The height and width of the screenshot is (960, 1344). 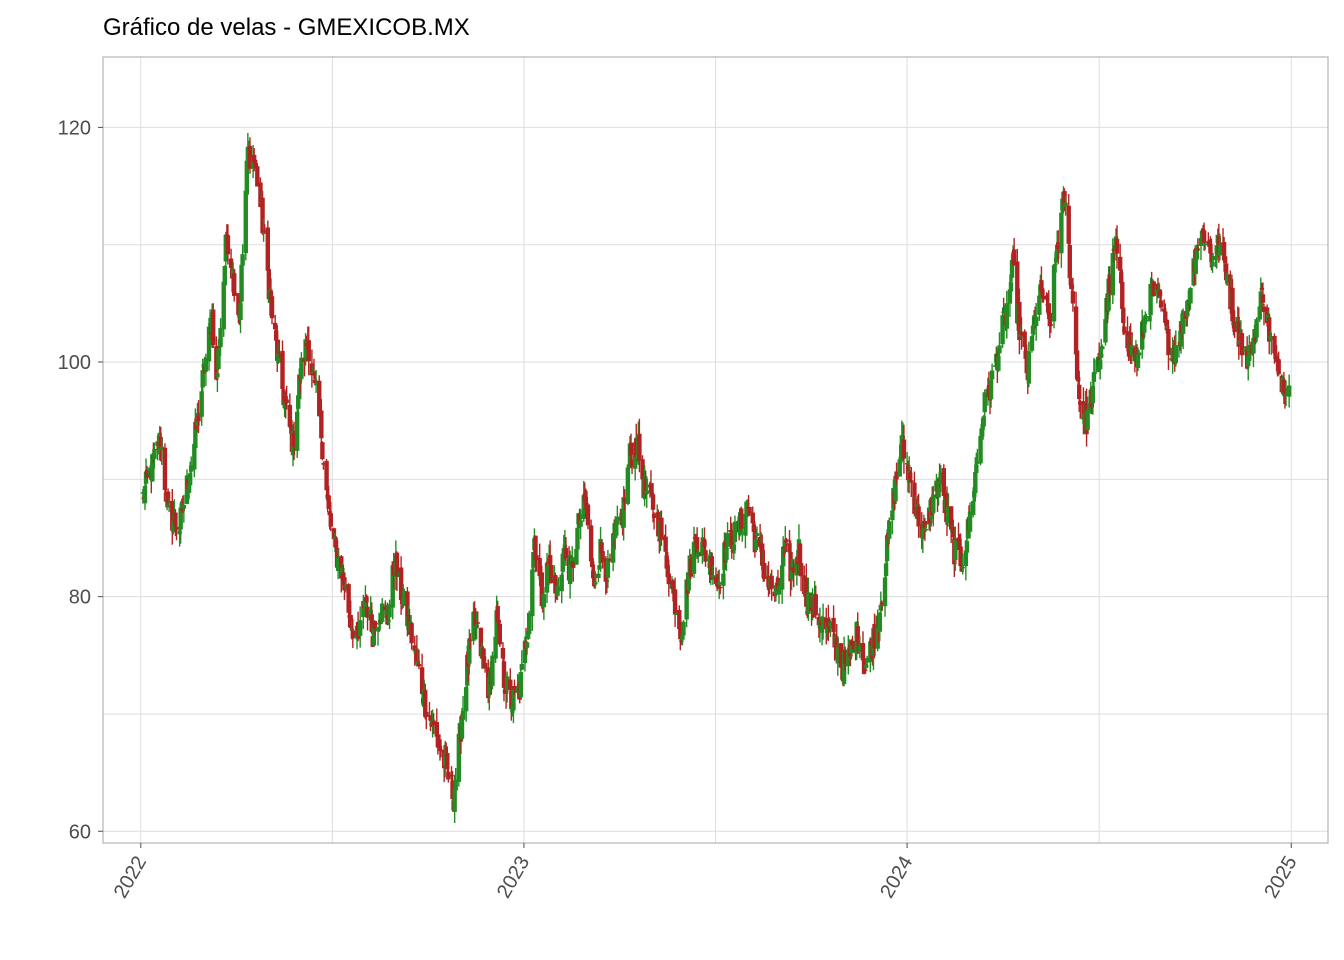 What do you see at coordinates (130, 878) in the screenshot?
I see `x-tick-label: 2022` at bounding box center [130, 878].